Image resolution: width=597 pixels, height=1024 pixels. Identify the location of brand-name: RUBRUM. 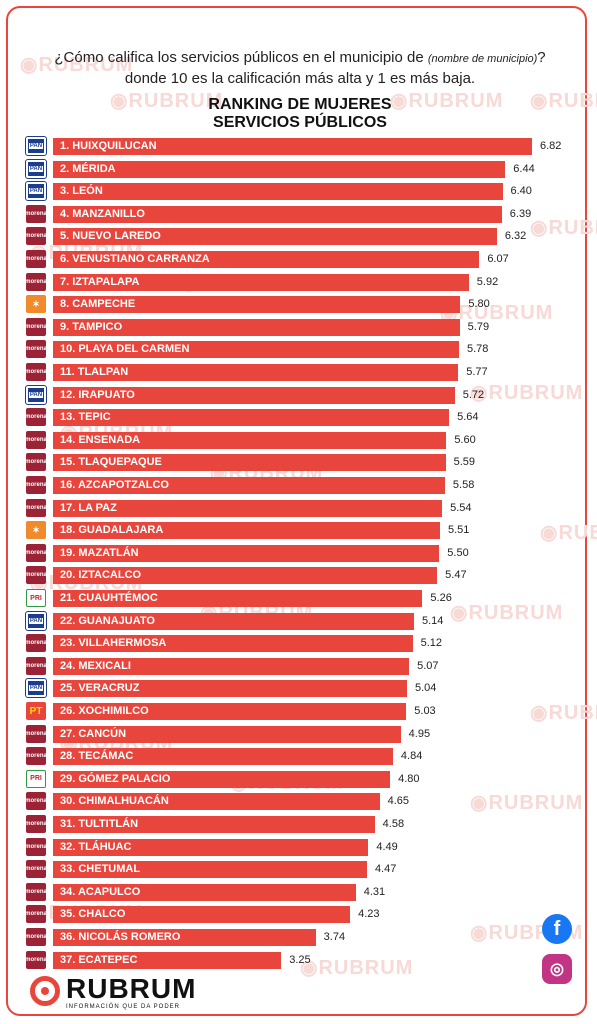
(131, 988).